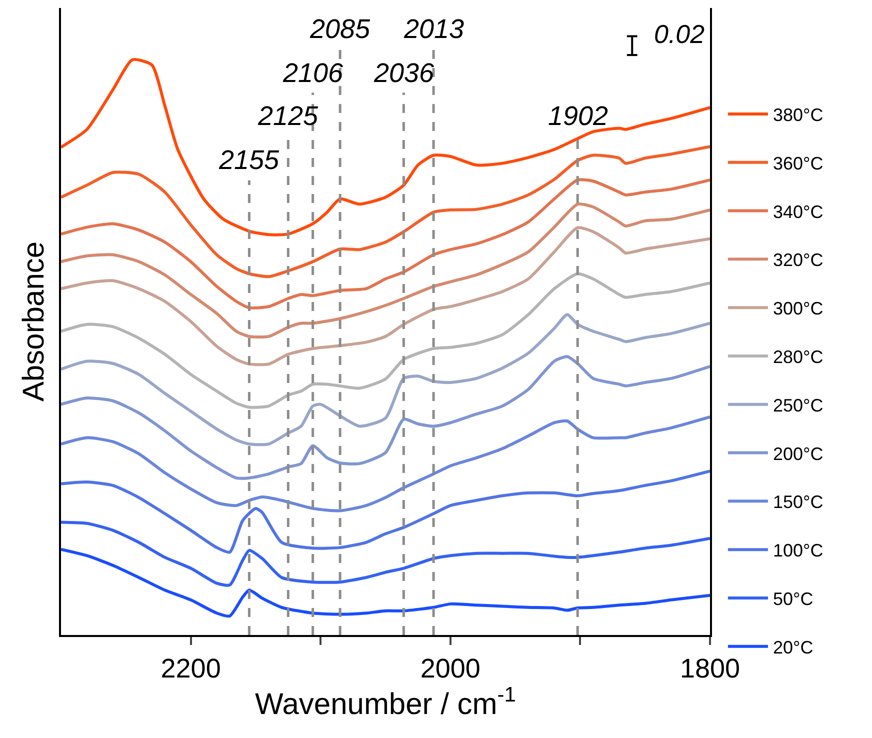  What do you see at coordinates (798, 454) in the screenshot?
I see `legend-label: 200°C` at bounding box center [798, 454].